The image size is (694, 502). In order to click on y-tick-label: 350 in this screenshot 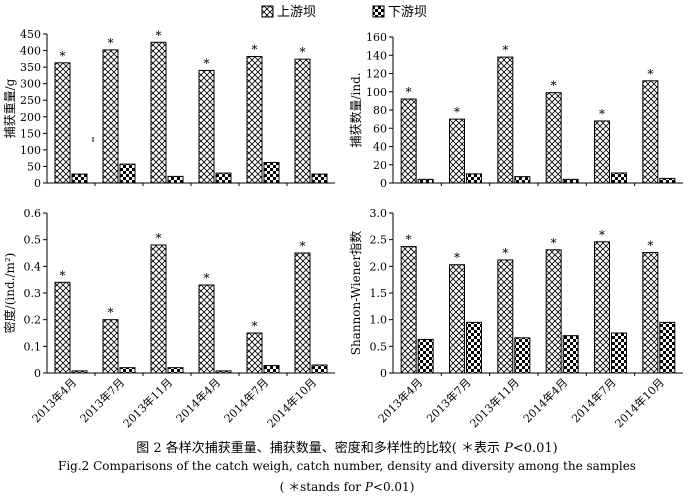, I will do `click(30, 67)`.